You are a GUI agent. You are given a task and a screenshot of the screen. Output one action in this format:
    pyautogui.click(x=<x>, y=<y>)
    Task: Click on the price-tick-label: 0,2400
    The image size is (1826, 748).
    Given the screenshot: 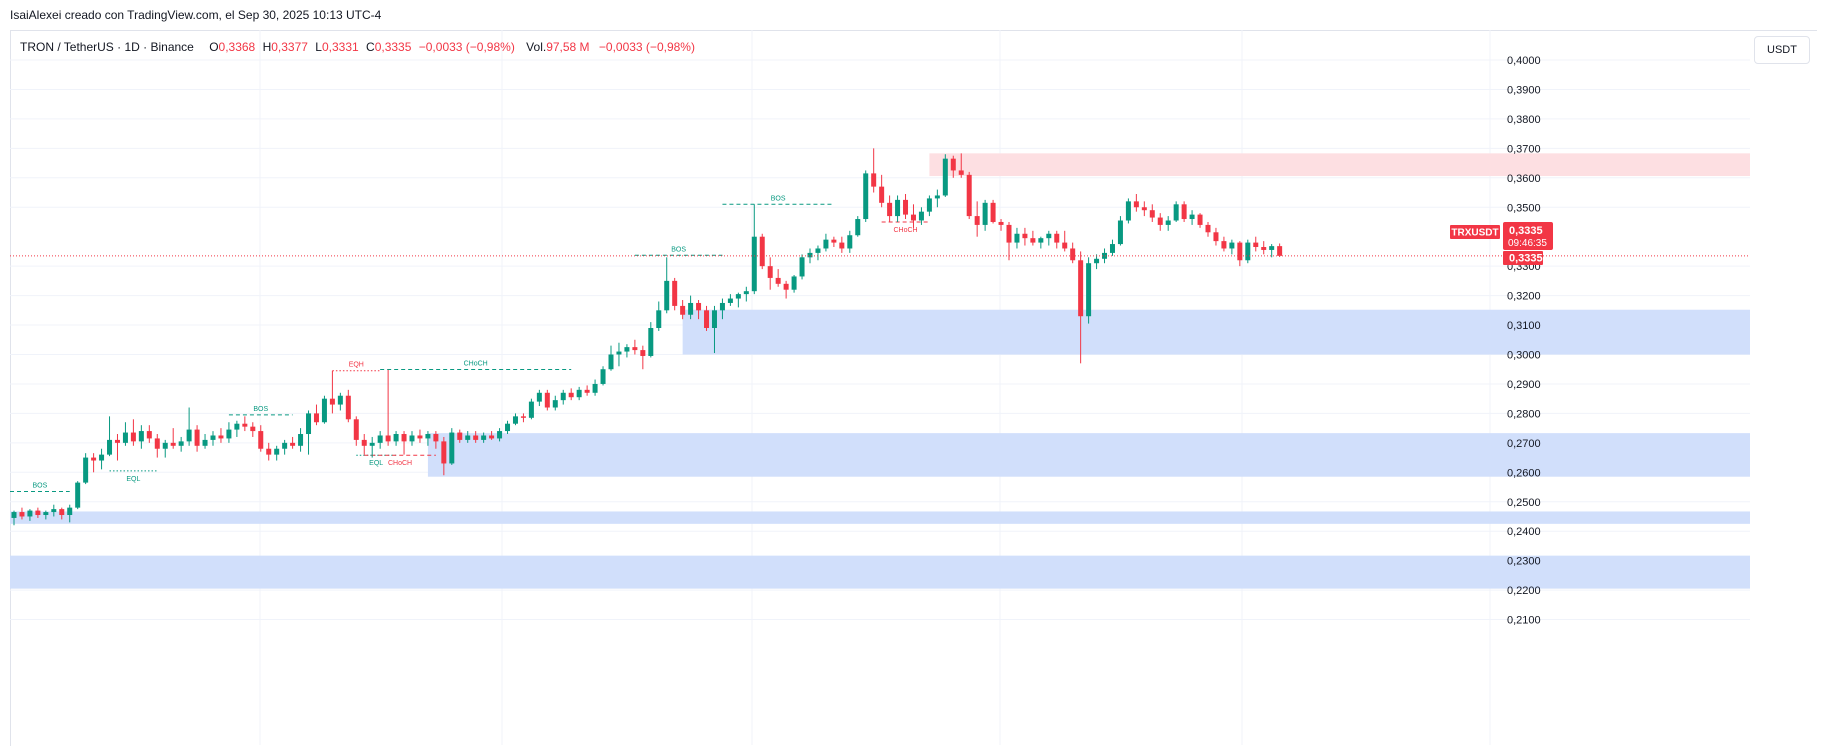 What is the action you would take?
    pyautogui.click(x=1524, y=532)
    